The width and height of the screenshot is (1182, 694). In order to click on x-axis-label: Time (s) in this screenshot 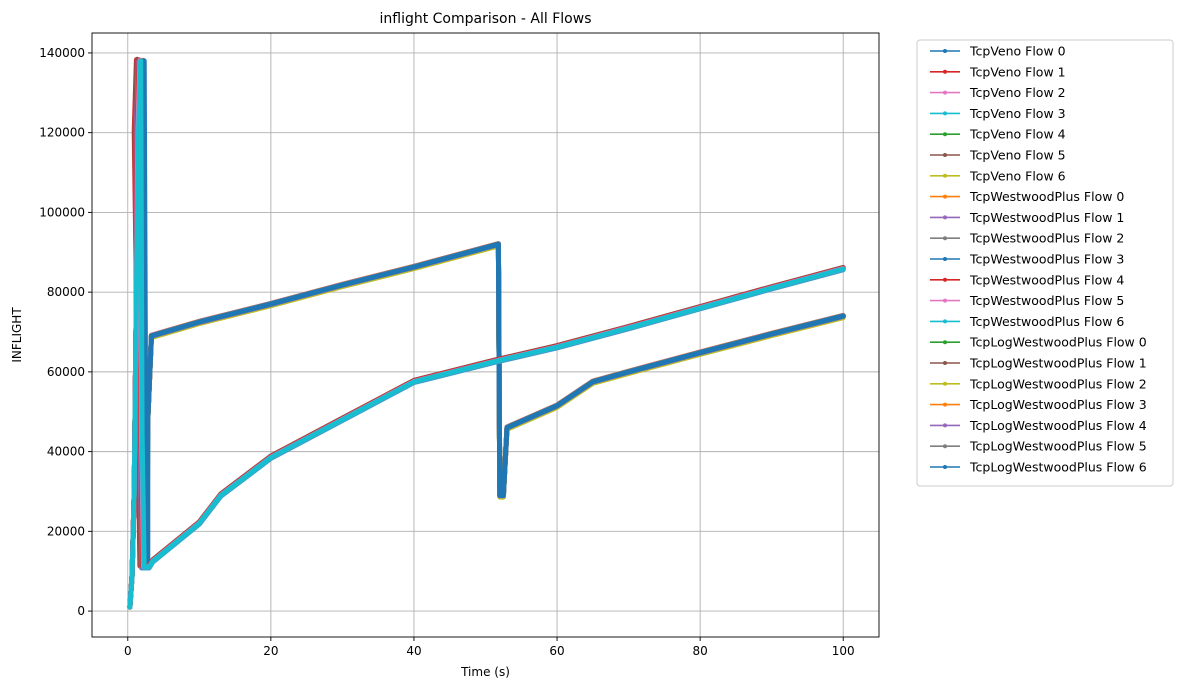, I will do `click(485, 672)`.